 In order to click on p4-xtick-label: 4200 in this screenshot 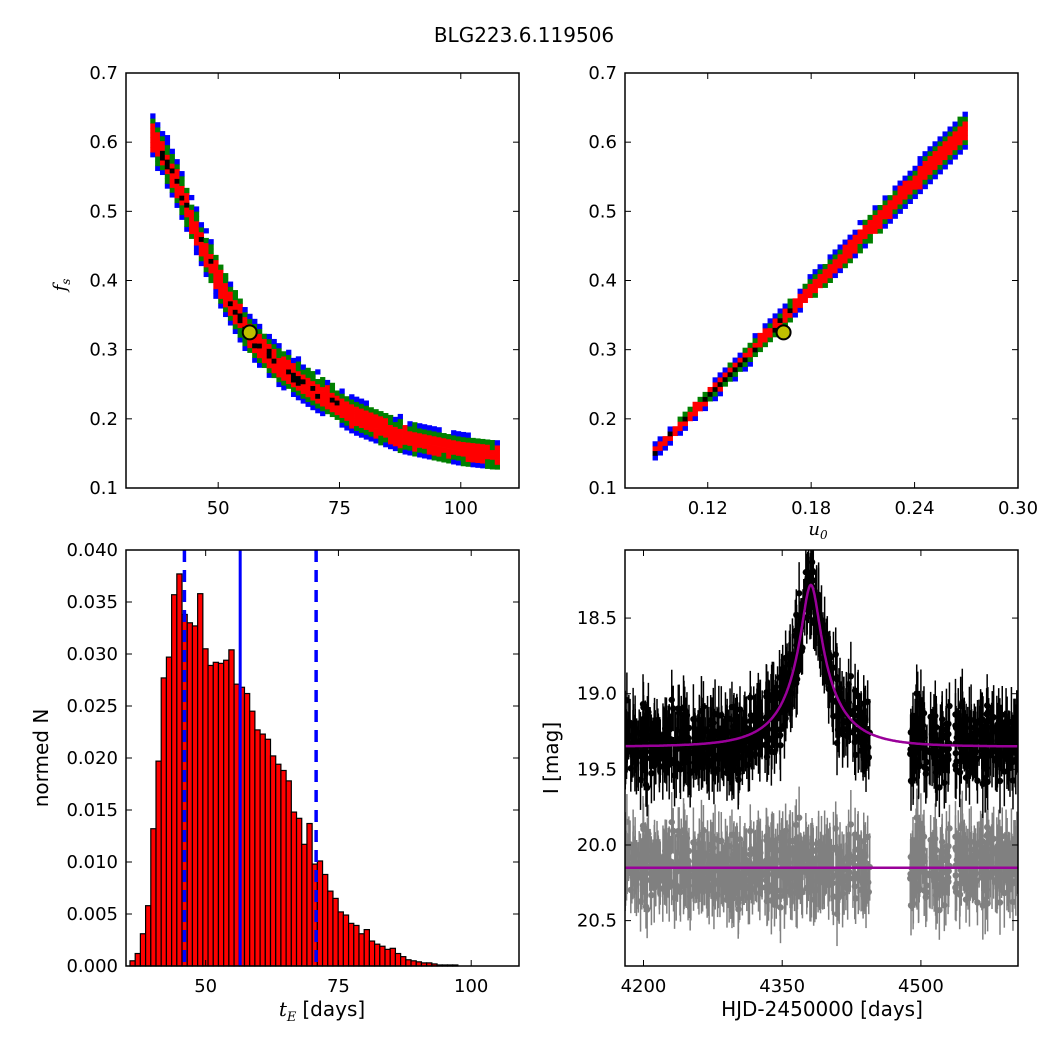, I will do `click(644, 986)`.